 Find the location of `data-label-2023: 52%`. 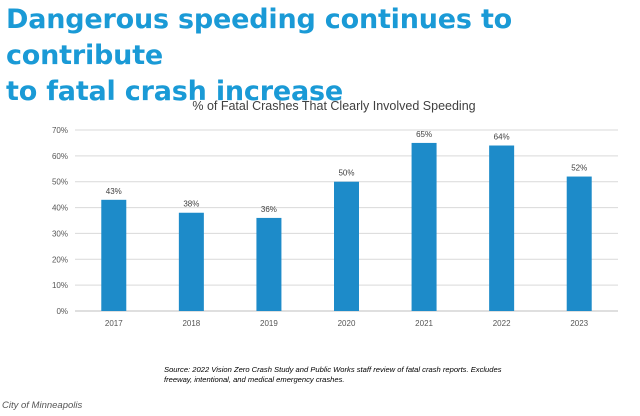

data-label-2023: 52% is located at coordinates (579, 168).